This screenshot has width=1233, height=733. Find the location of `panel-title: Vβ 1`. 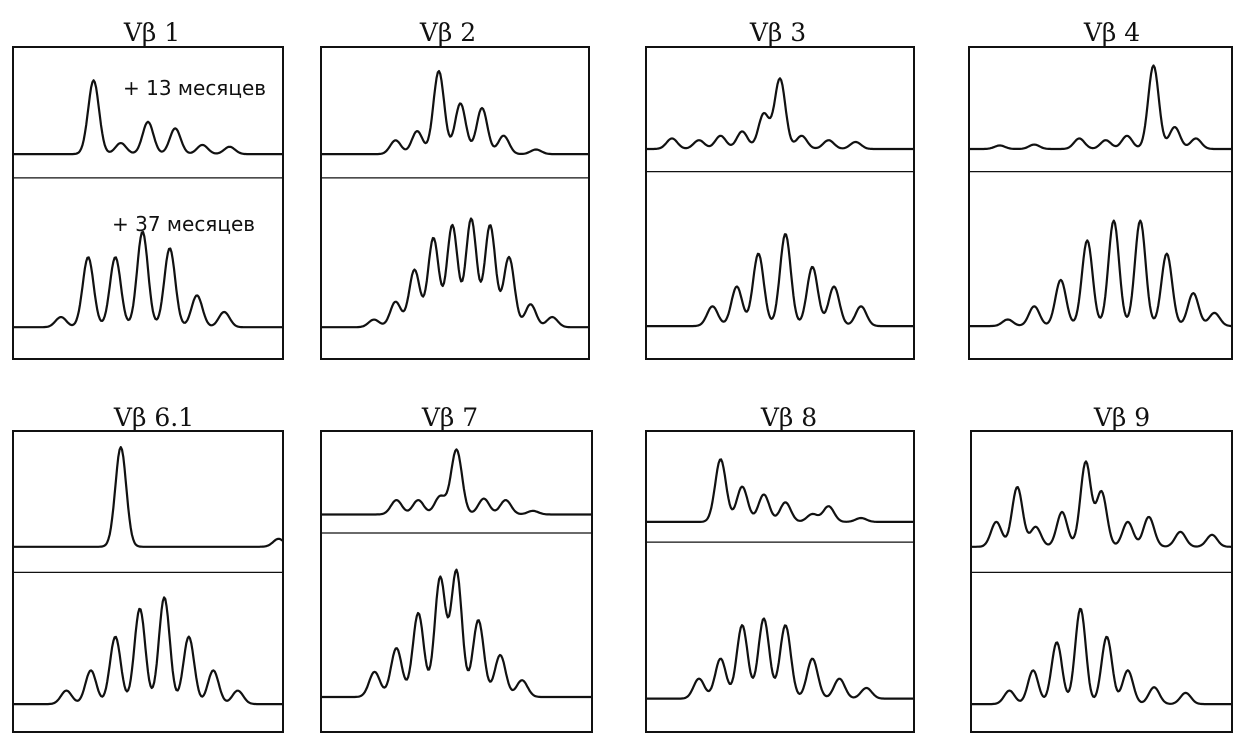

panel-title: Vβ 1 is located at coordinates (152, 32).